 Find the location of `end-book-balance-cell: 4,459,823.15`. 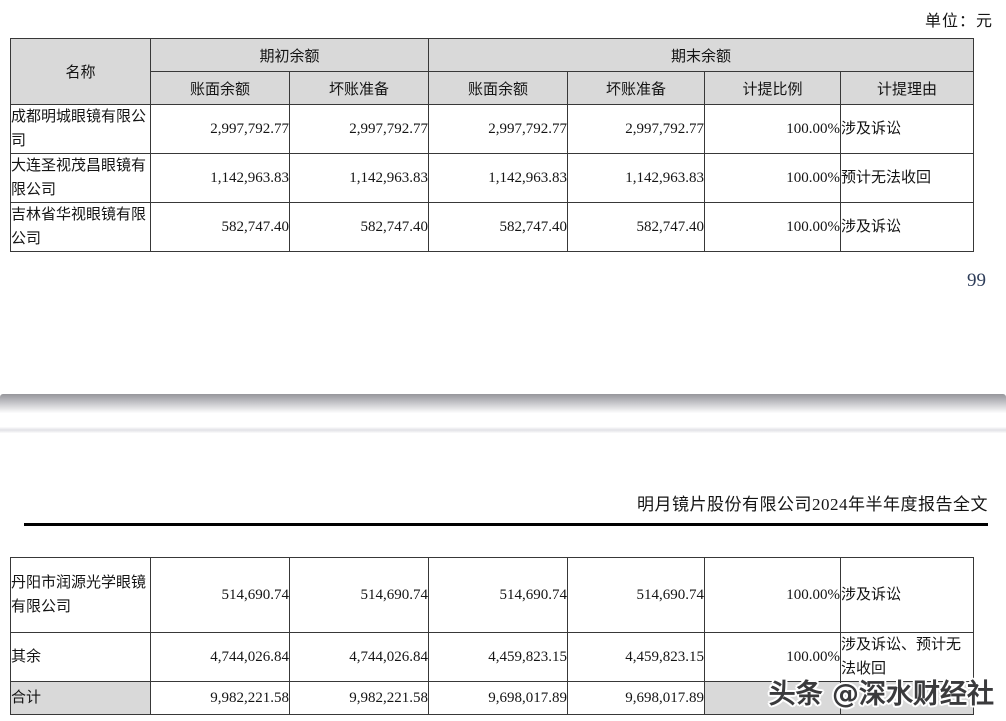

end-book-balance-cell: 4,459,823.15 is located at coordinates (498, 657).